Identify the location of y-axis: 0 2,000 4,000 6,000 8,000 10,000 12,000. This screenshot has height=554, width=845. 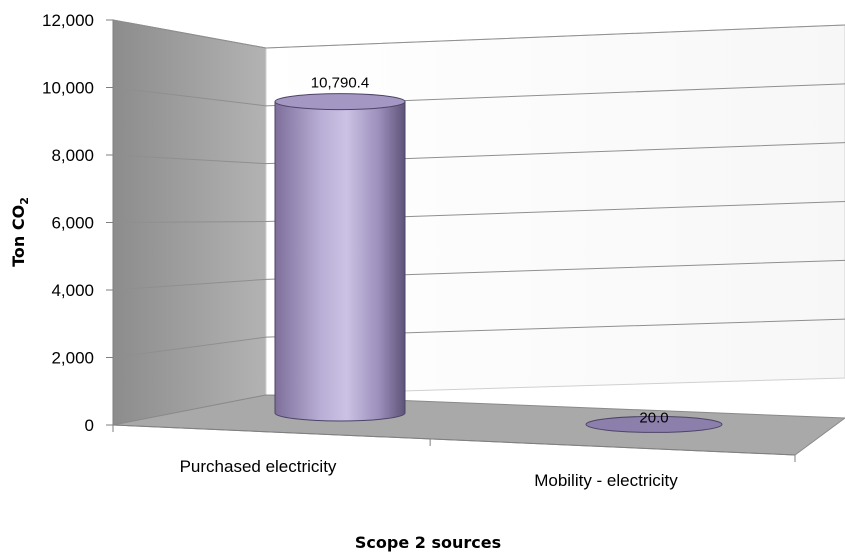
(78, 223).